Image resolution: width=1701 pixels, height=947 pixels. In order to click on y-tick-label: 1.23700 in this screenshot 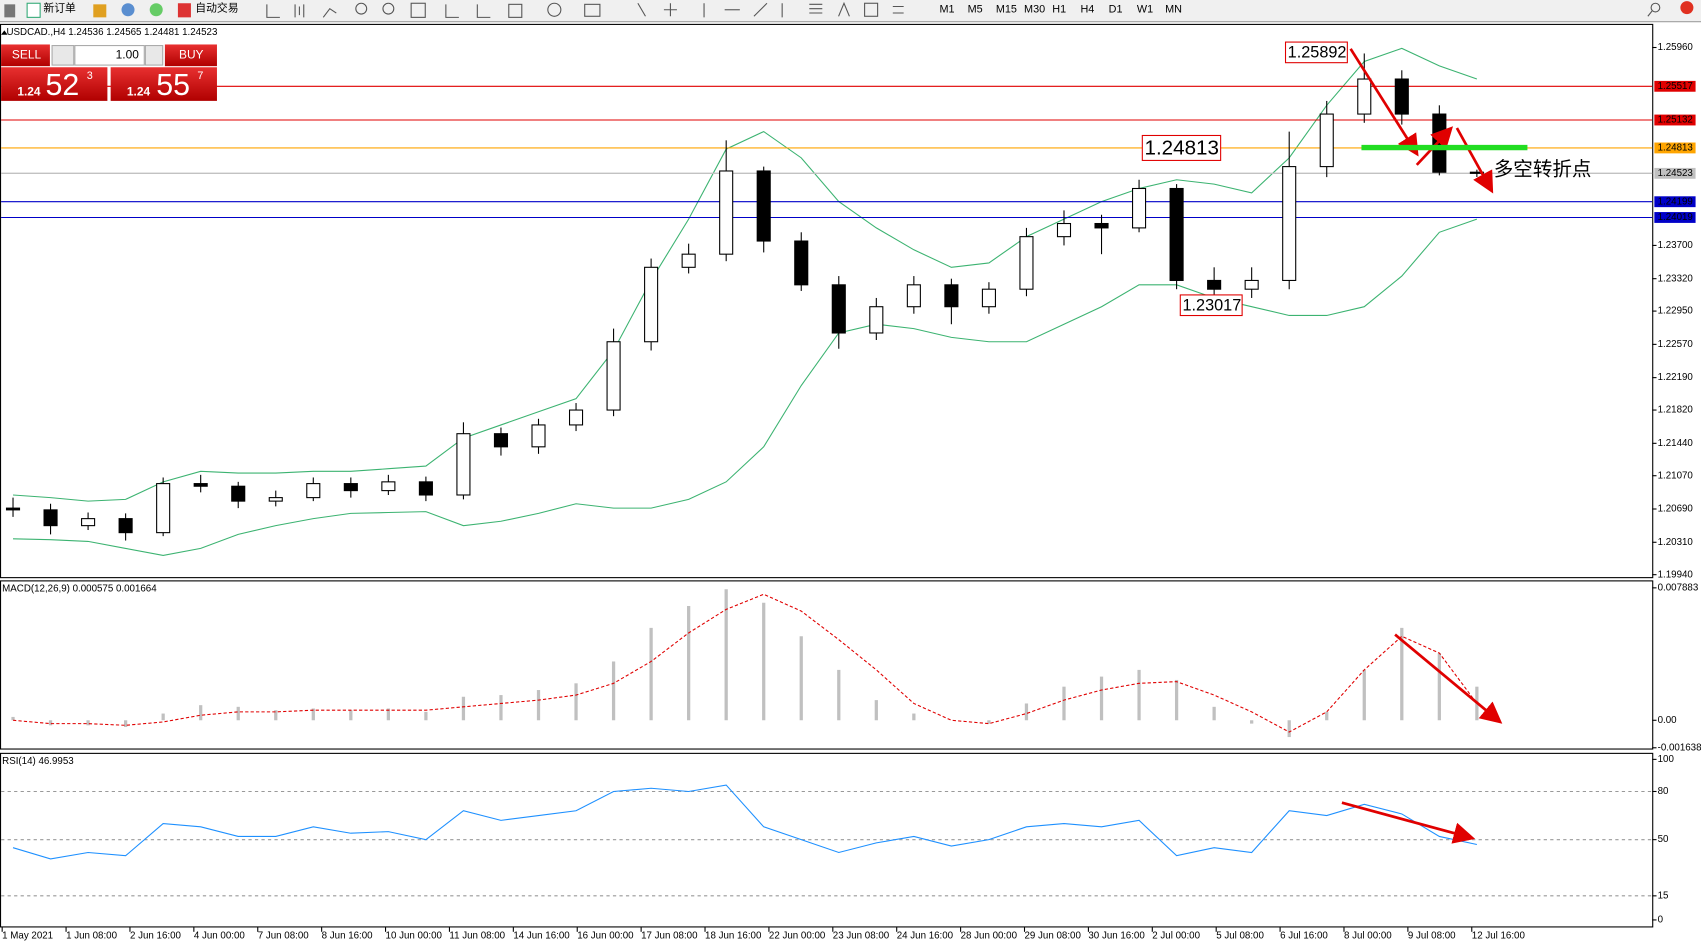, I will do `click(1676, 245)`.